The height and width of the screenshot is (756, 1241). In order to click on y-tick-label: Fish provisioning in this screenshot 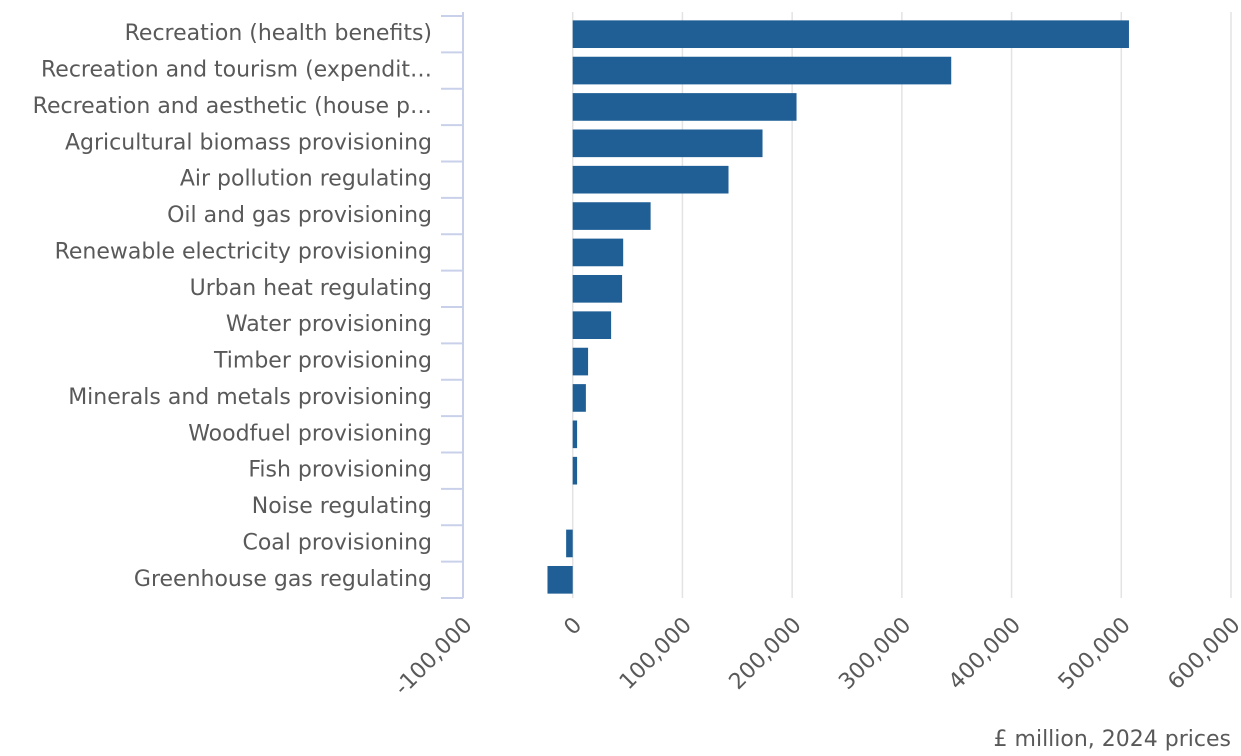, I will do `click(340, 470)`.